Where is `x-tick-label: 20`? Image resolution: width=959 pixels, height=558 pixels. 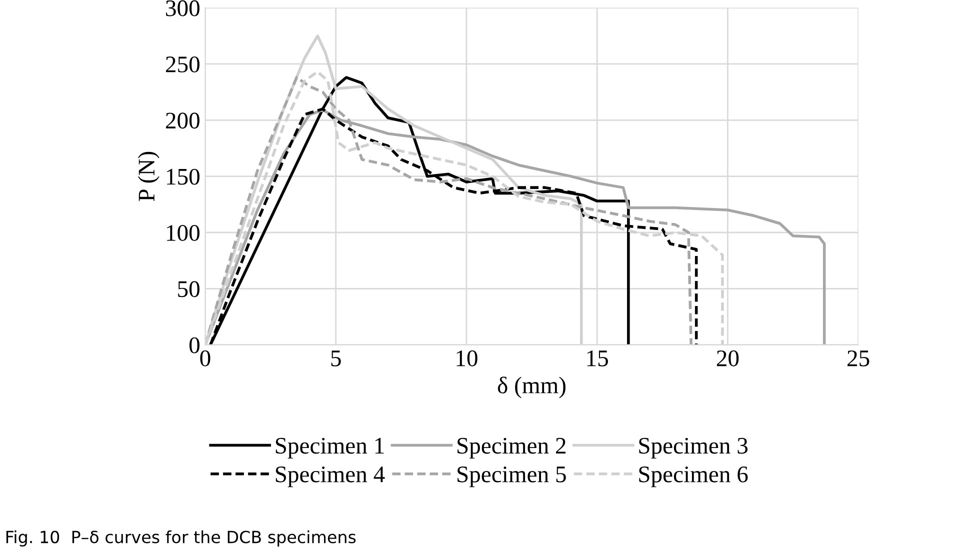
x-tick-label: 20 is located at coordinates (727, 358).